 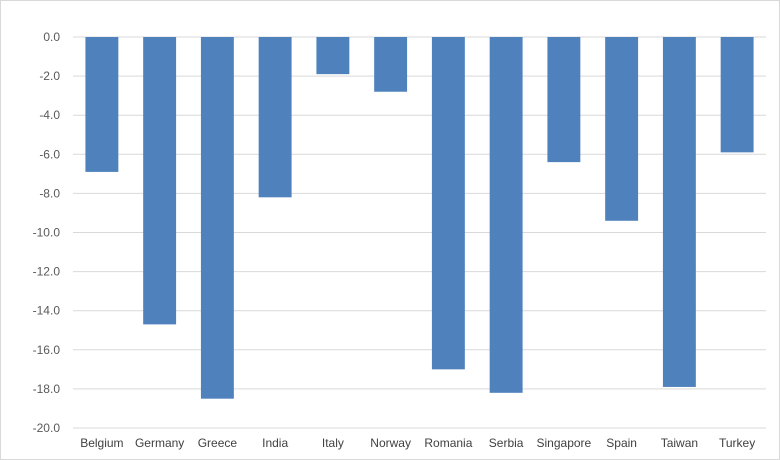 What do you see at coordinates (47, 350) in the screenshot?
I see `y-tick-label: -16.0` at bounding box center [47, 350].